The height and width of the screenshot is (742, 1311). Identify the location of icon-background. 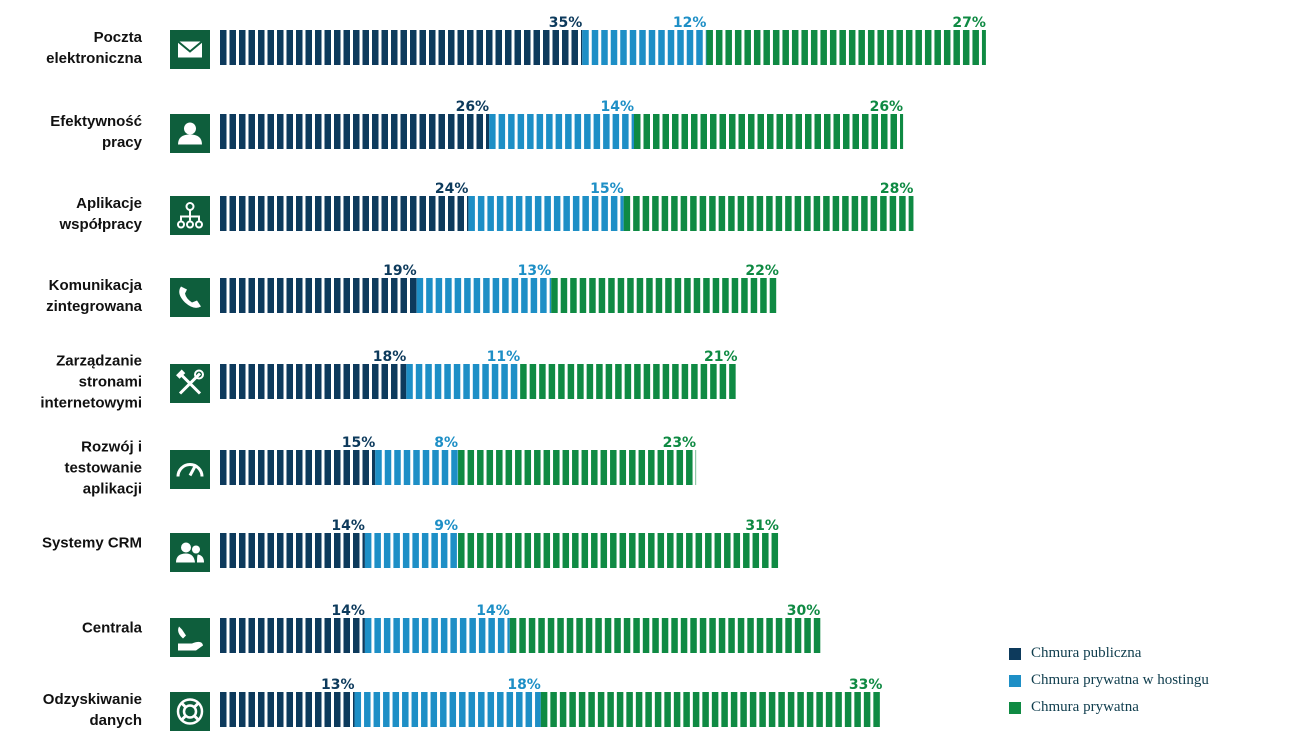
(190, 297).